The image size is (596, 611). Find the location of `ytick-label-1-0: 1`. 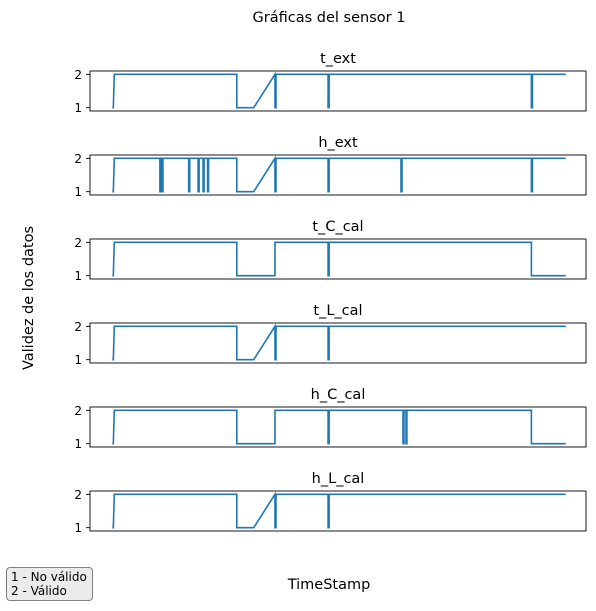

ytick-label-1-0: 1 is located at coordinates (78, 192).